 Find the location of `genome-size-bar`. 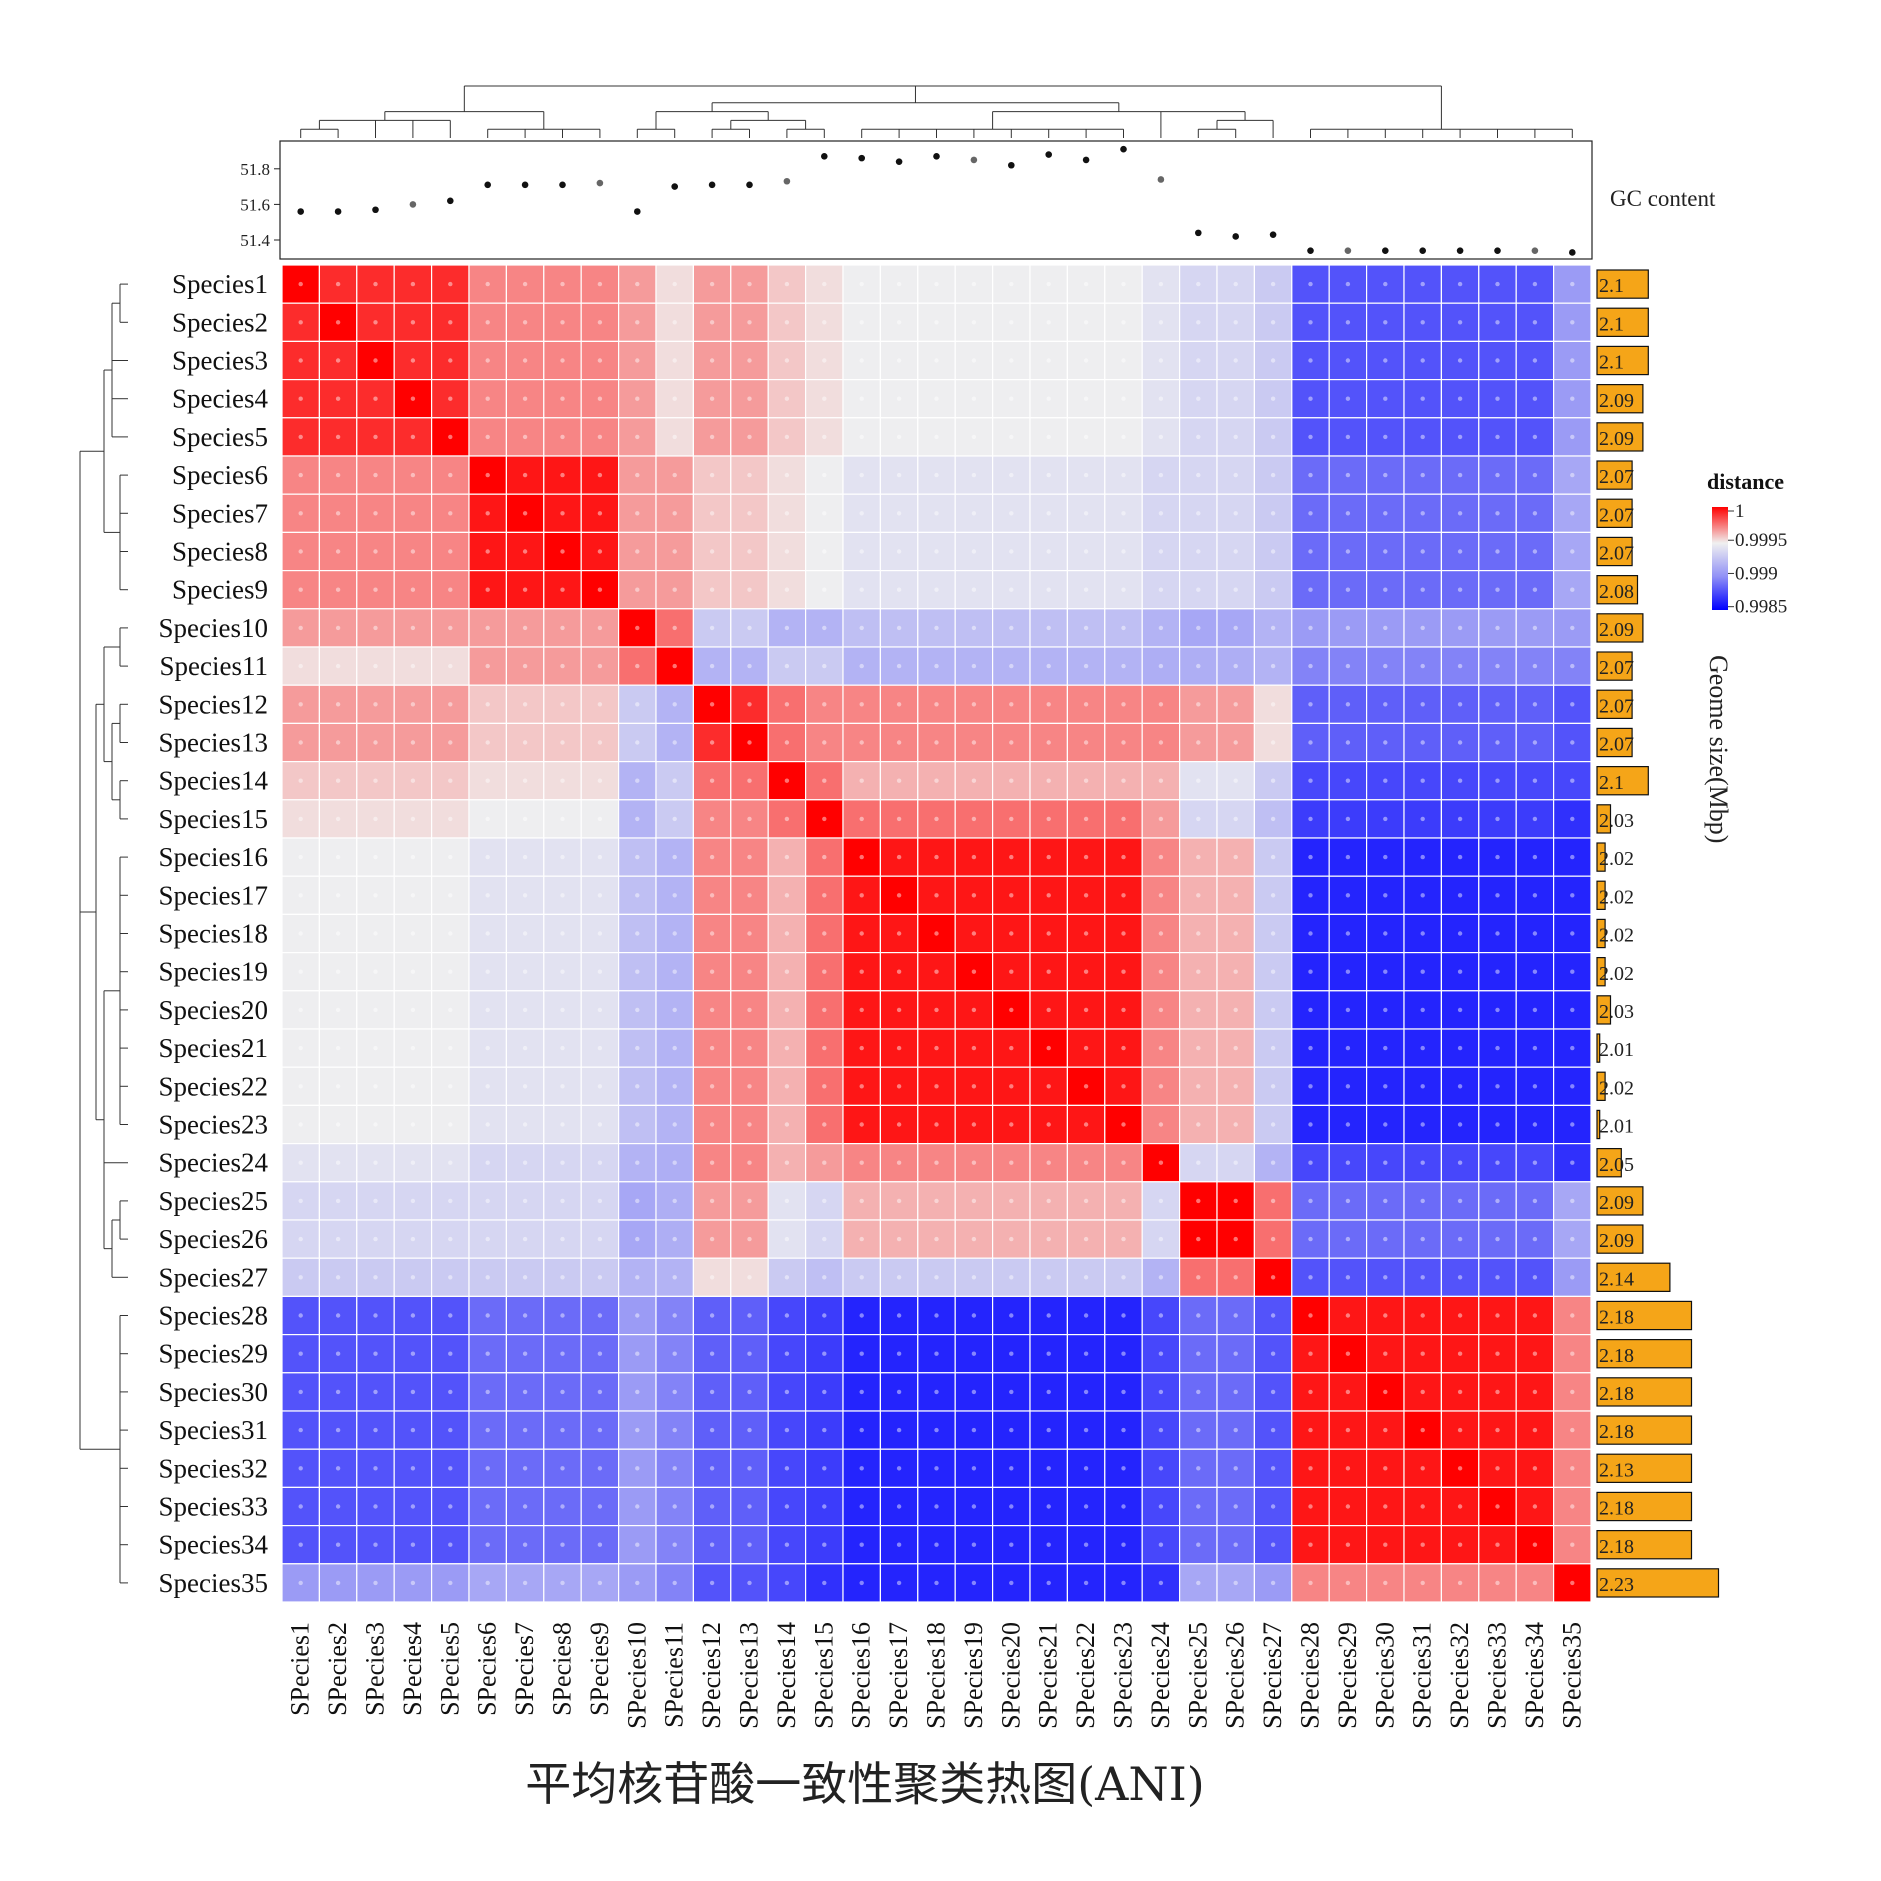

genome-size-bar is located at coordinates (1644, 1392).